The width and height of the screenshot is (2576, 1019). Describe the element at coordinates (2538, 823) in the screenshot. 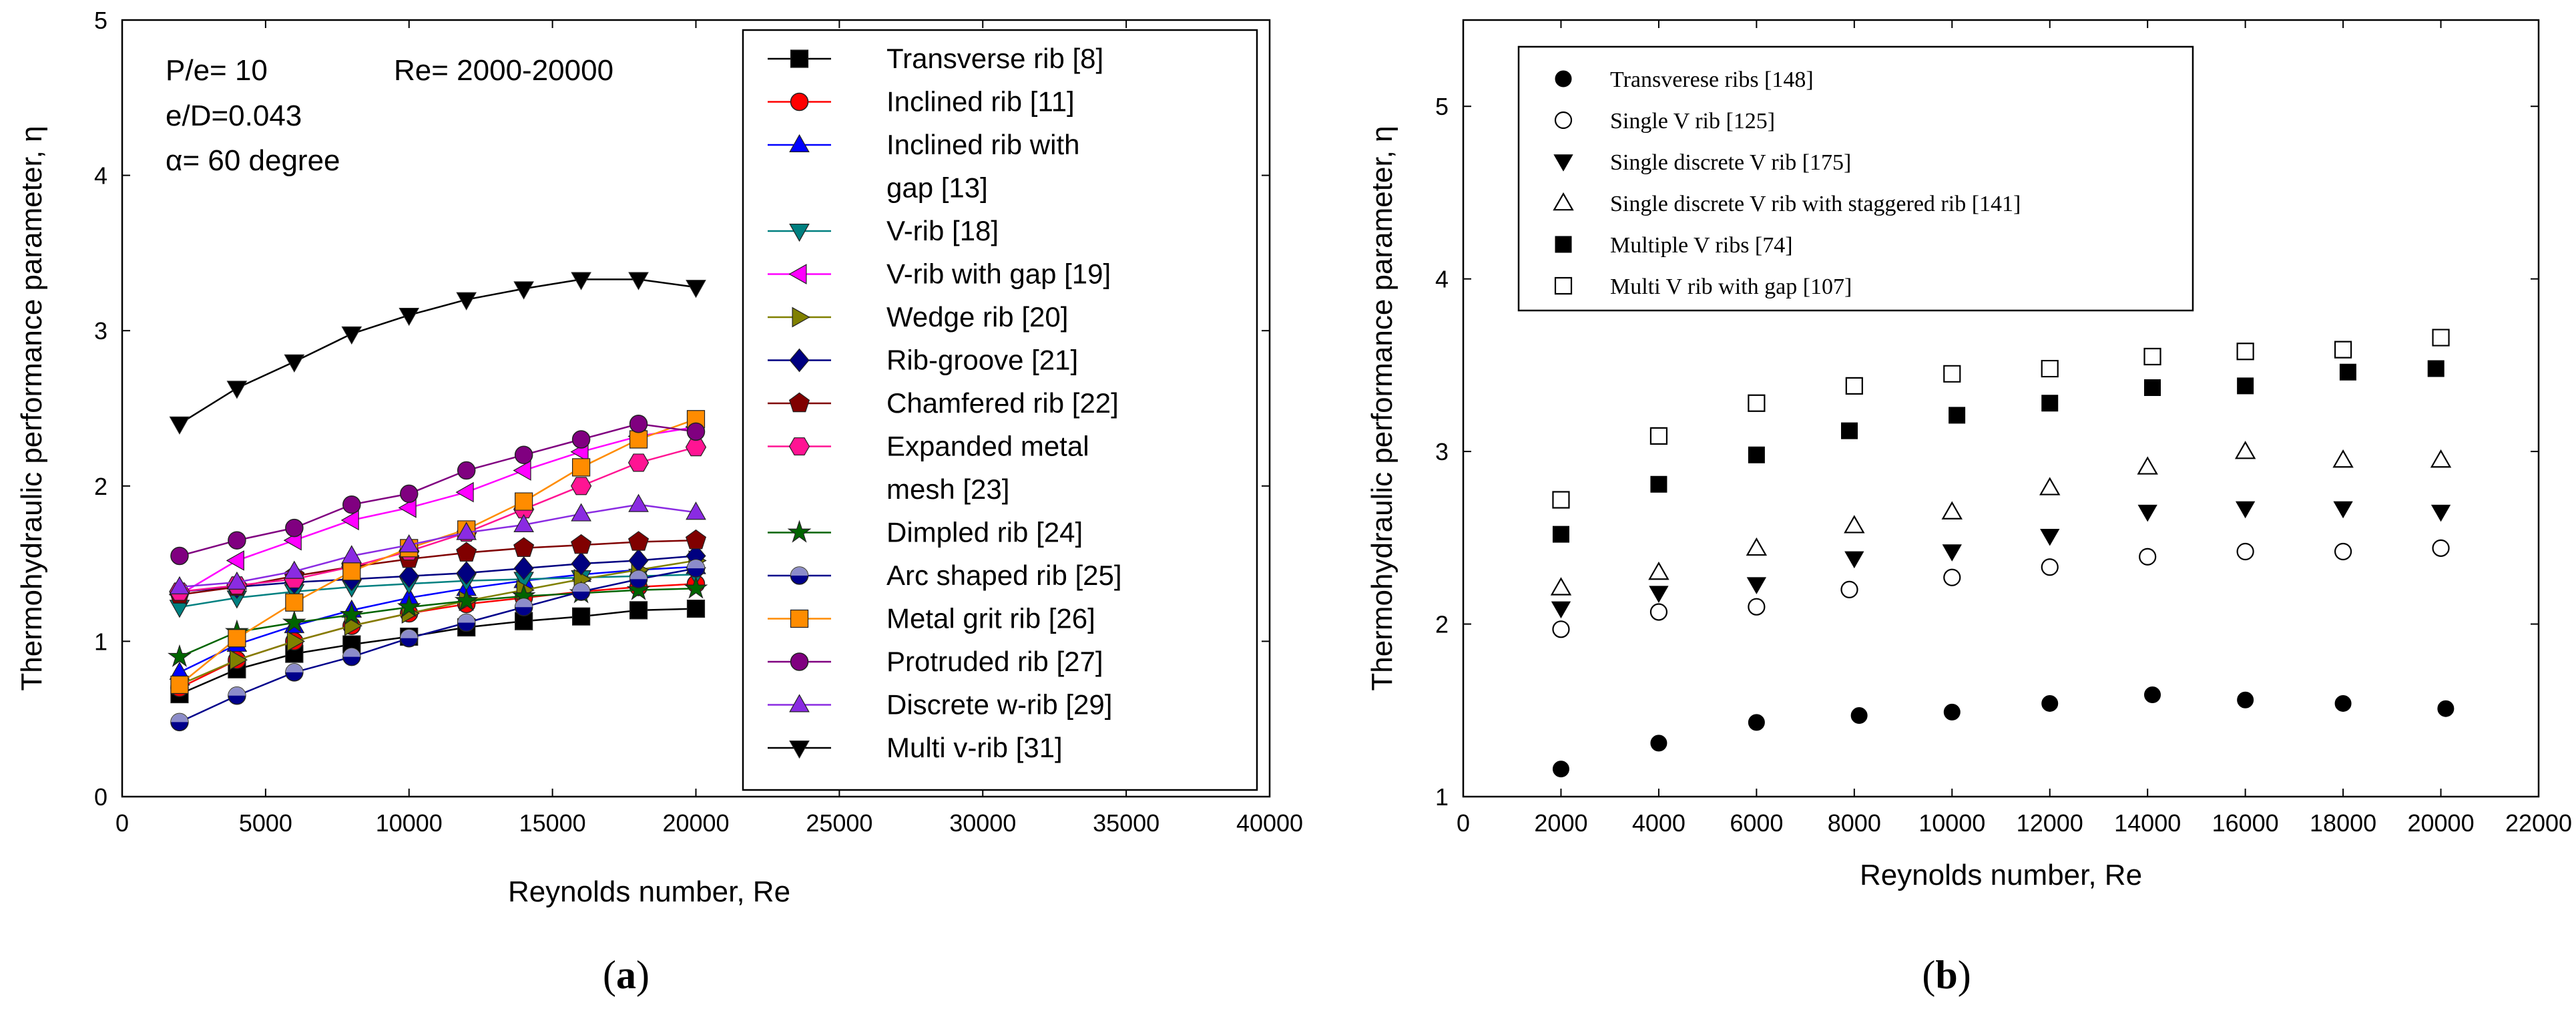

I see `x-tick-label: 22000` at that location.